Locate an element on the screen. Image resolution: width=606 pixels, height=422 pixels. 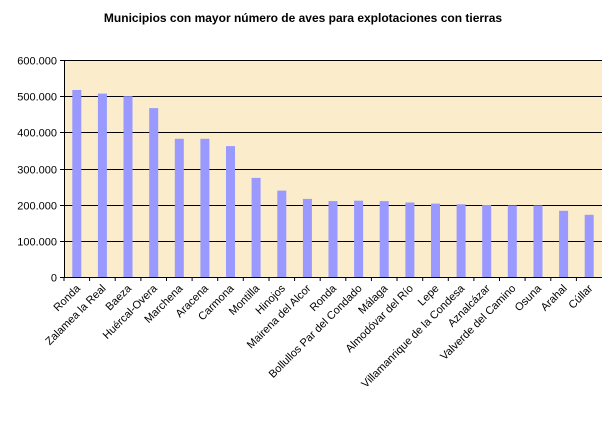
y-tick-label: 100.000 is located at coordinates (37, 243).